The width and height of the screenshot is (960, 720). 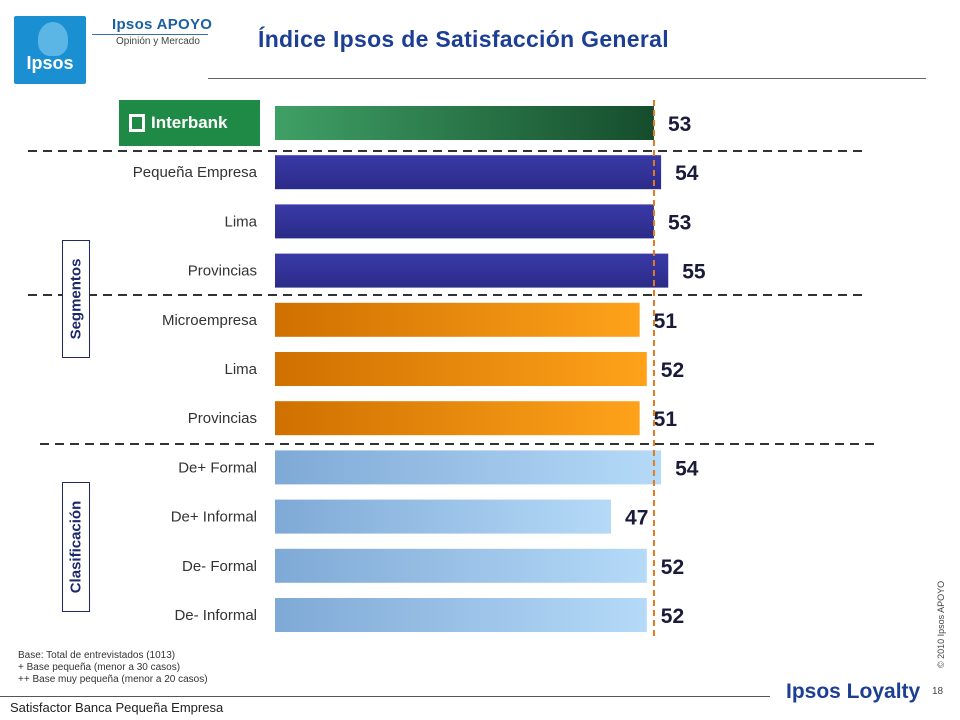 I want to click on interbank-logo-text: Interbank, so click(x=189, y=122).